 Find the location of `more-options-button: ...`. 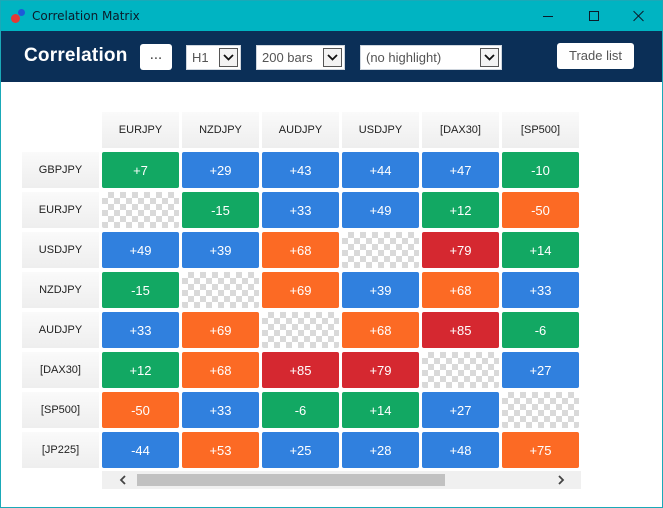

more-options-button: ... is located at coordinates (156, 57).